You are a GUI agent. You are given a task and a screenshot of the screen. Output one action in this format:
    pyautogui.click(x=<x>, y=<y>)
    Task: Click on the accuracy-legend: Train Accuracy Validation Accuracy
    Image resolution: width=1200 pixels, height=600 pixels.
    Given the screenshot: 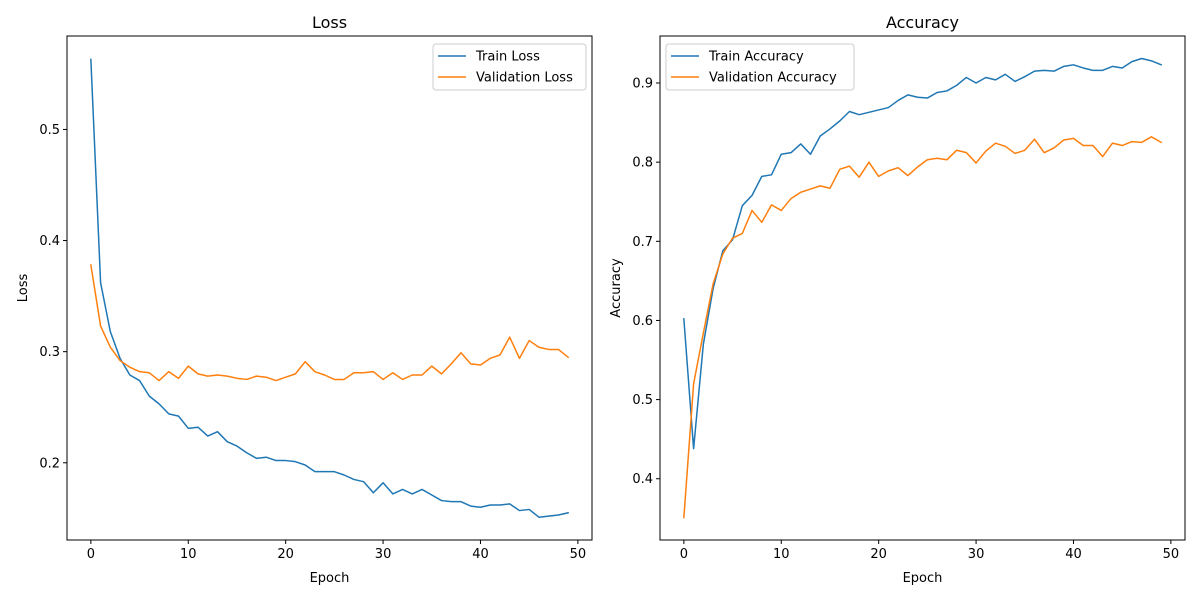 What is the action you would take?
    pyautogui.click(x=760, y=67)
    